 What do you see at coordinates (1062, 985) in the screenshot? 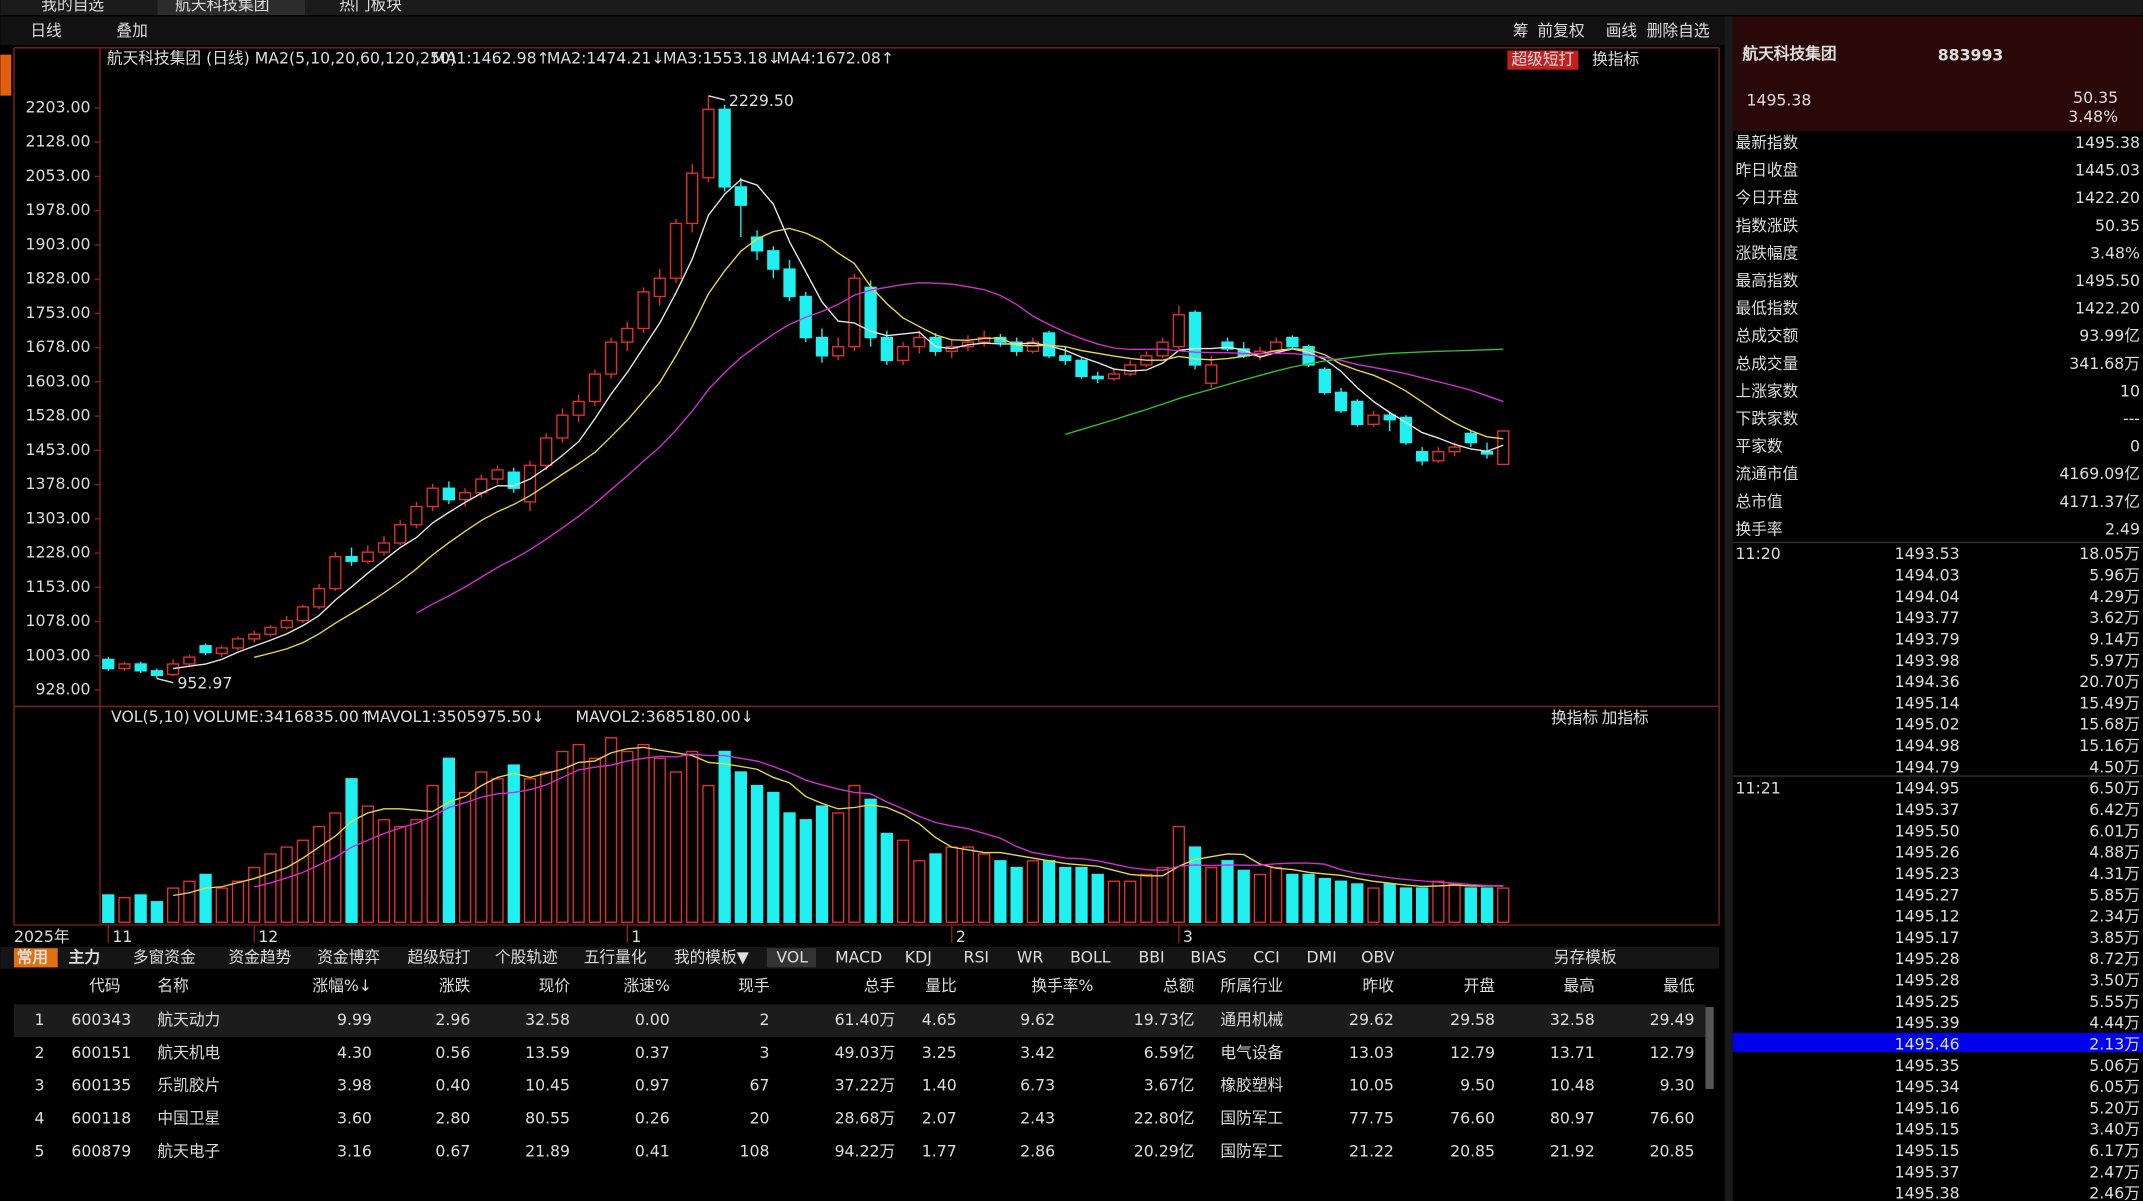
I see `table-header: 换手率%` at bounding box center [1062, 985].